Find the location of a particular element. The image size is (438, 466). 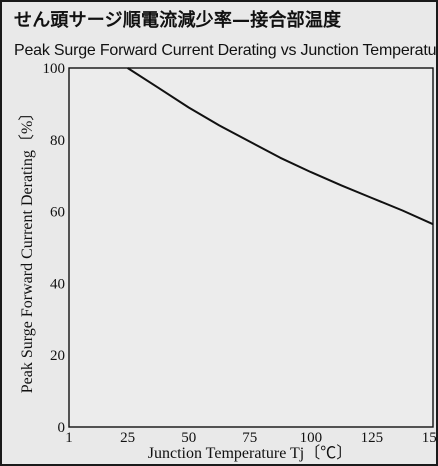

y-tick-label: 0 is located at coordinates (62, 428).